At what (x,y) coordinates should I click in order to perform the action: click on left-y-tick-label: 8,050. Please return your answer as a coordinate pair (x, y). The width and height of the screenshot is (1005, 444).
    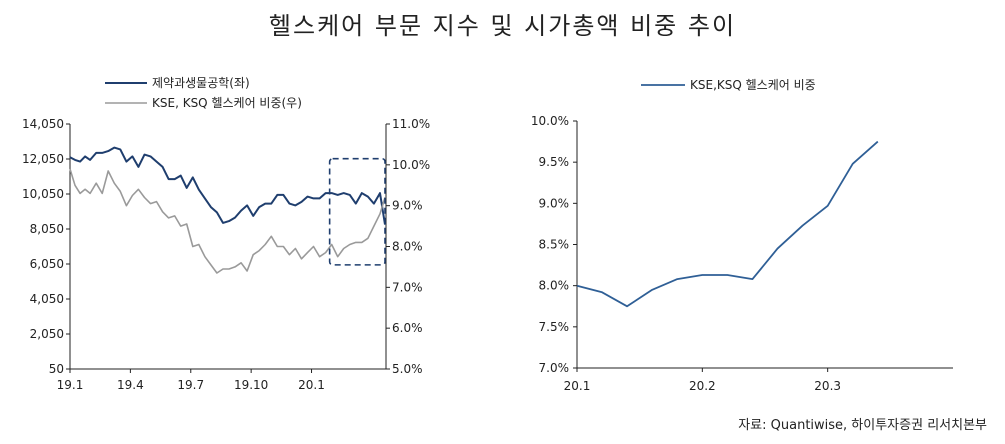
    Looking at the image, I should click on (47, 229).